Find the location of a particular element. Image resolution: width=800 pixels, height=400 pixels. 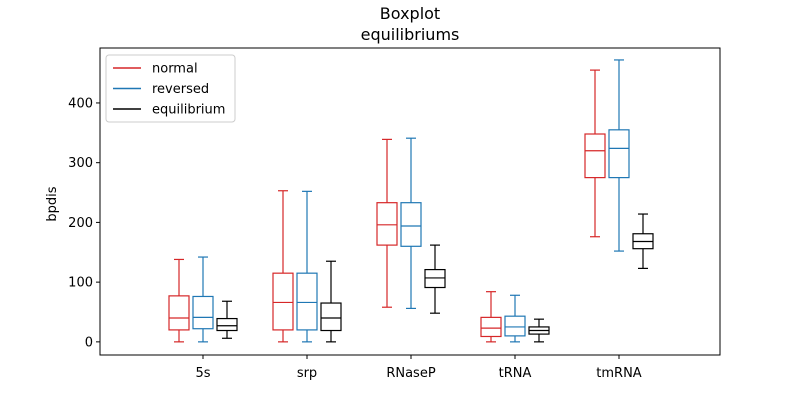

box-reversed-RNaseP is located at coordinates (411, 223).